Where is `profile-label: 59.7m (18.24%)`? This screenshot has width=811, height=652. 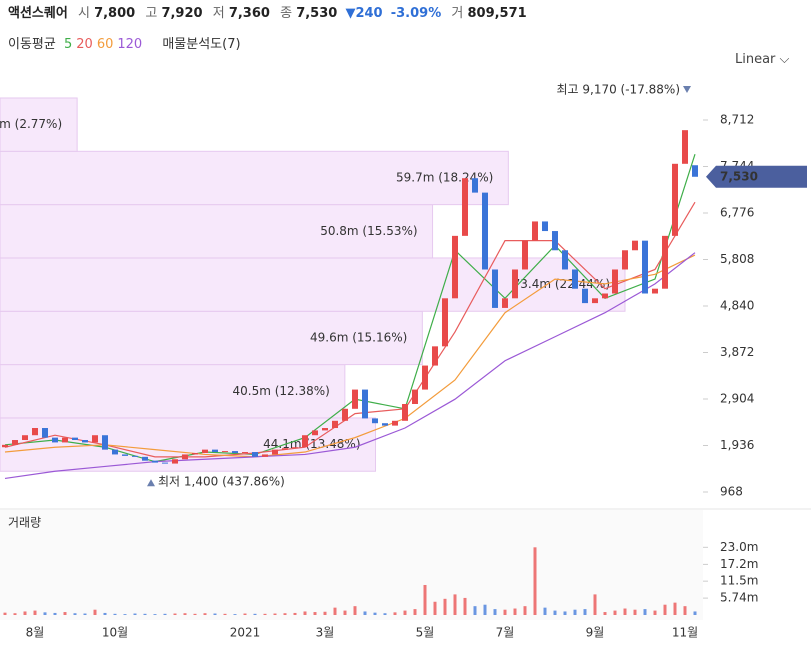
profile-label: 59.7m (18.24%) is located at coordinates (444, 177).